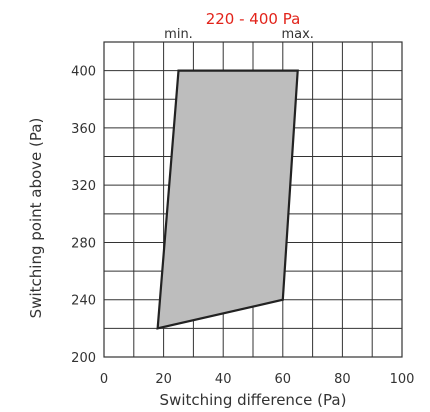  I want to click on x-tick-label: 20, so click(163, 379).